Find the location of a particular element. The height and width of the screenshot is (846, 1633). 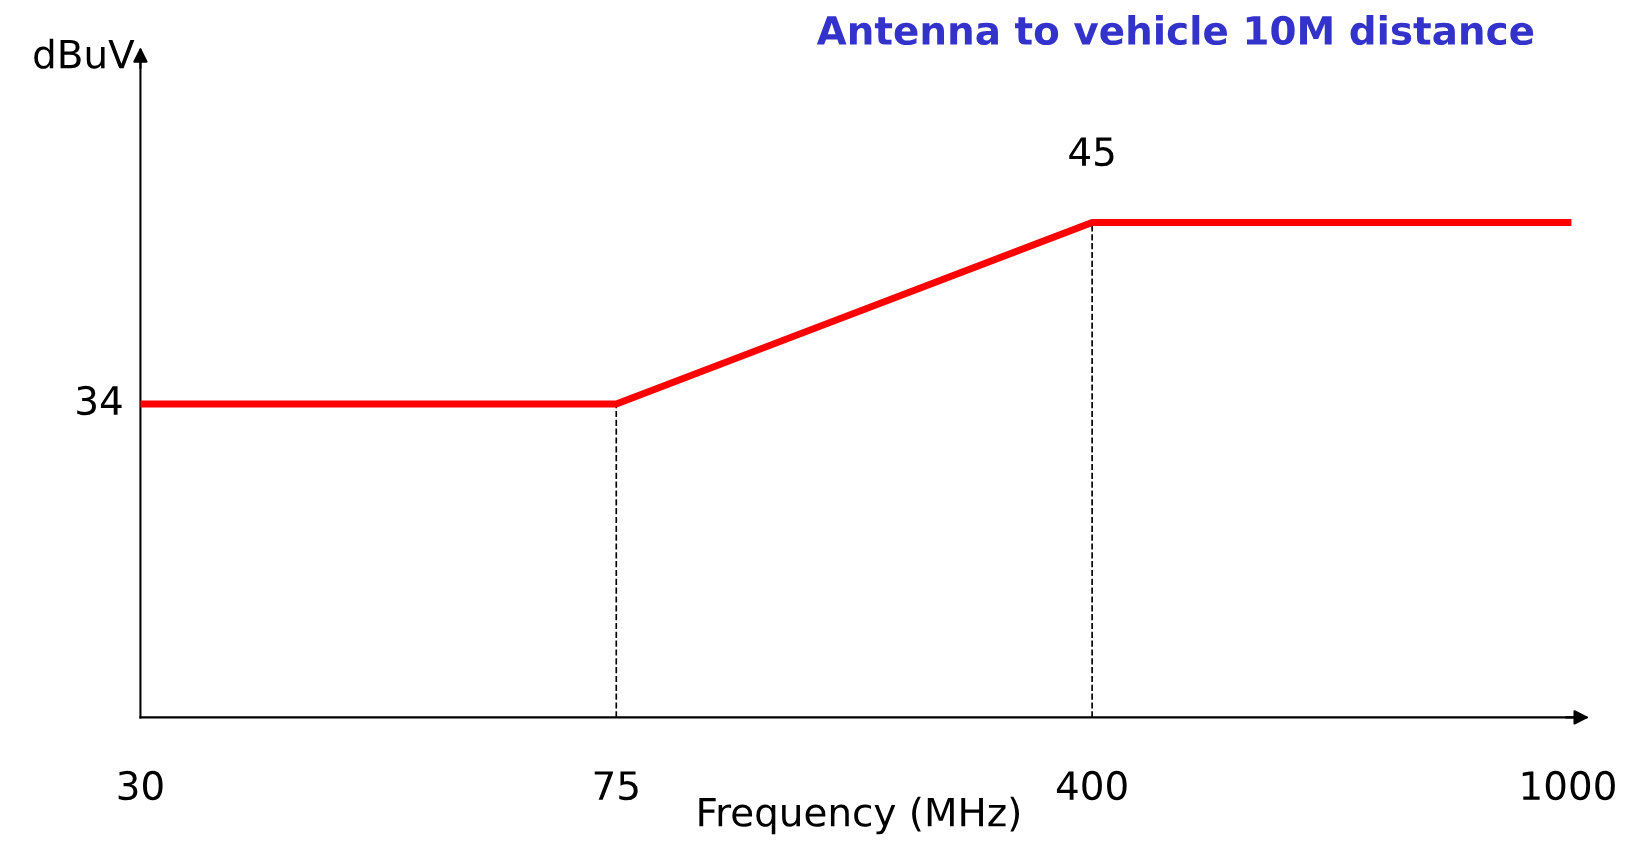

data-label: 45 is located at coordinates (1091, 152).